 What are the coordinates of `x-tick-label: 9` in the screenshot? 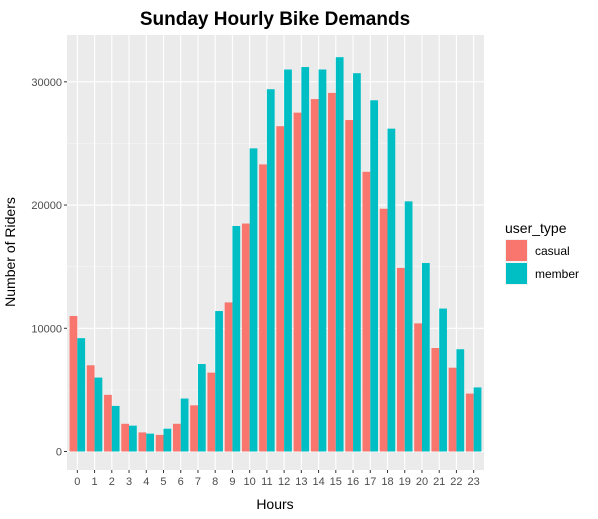 It's located at (232, 482).